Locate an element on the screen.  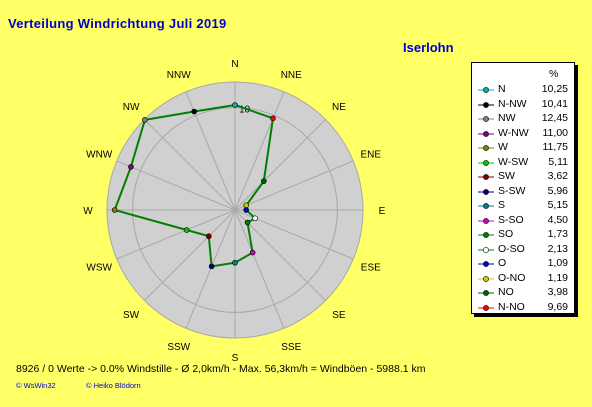
legend-value: 9,69 is located at coordinates (557, 306).